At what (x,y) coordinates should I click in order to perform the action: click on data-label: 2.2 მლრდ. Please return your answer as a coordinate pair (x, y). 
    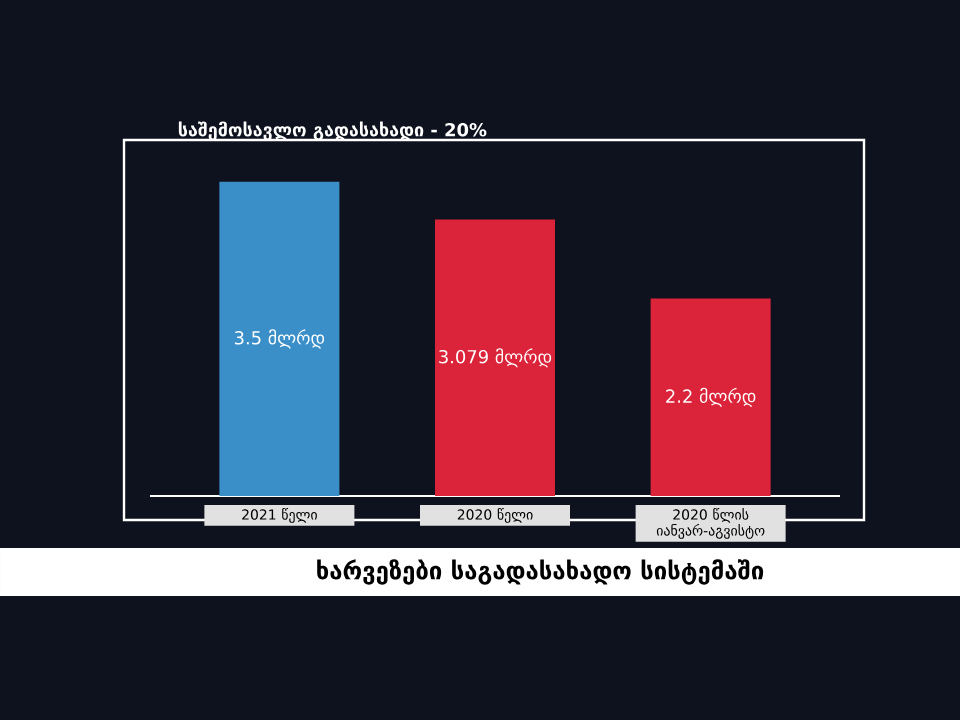
    Looking at the image, I should click on (711, 397).